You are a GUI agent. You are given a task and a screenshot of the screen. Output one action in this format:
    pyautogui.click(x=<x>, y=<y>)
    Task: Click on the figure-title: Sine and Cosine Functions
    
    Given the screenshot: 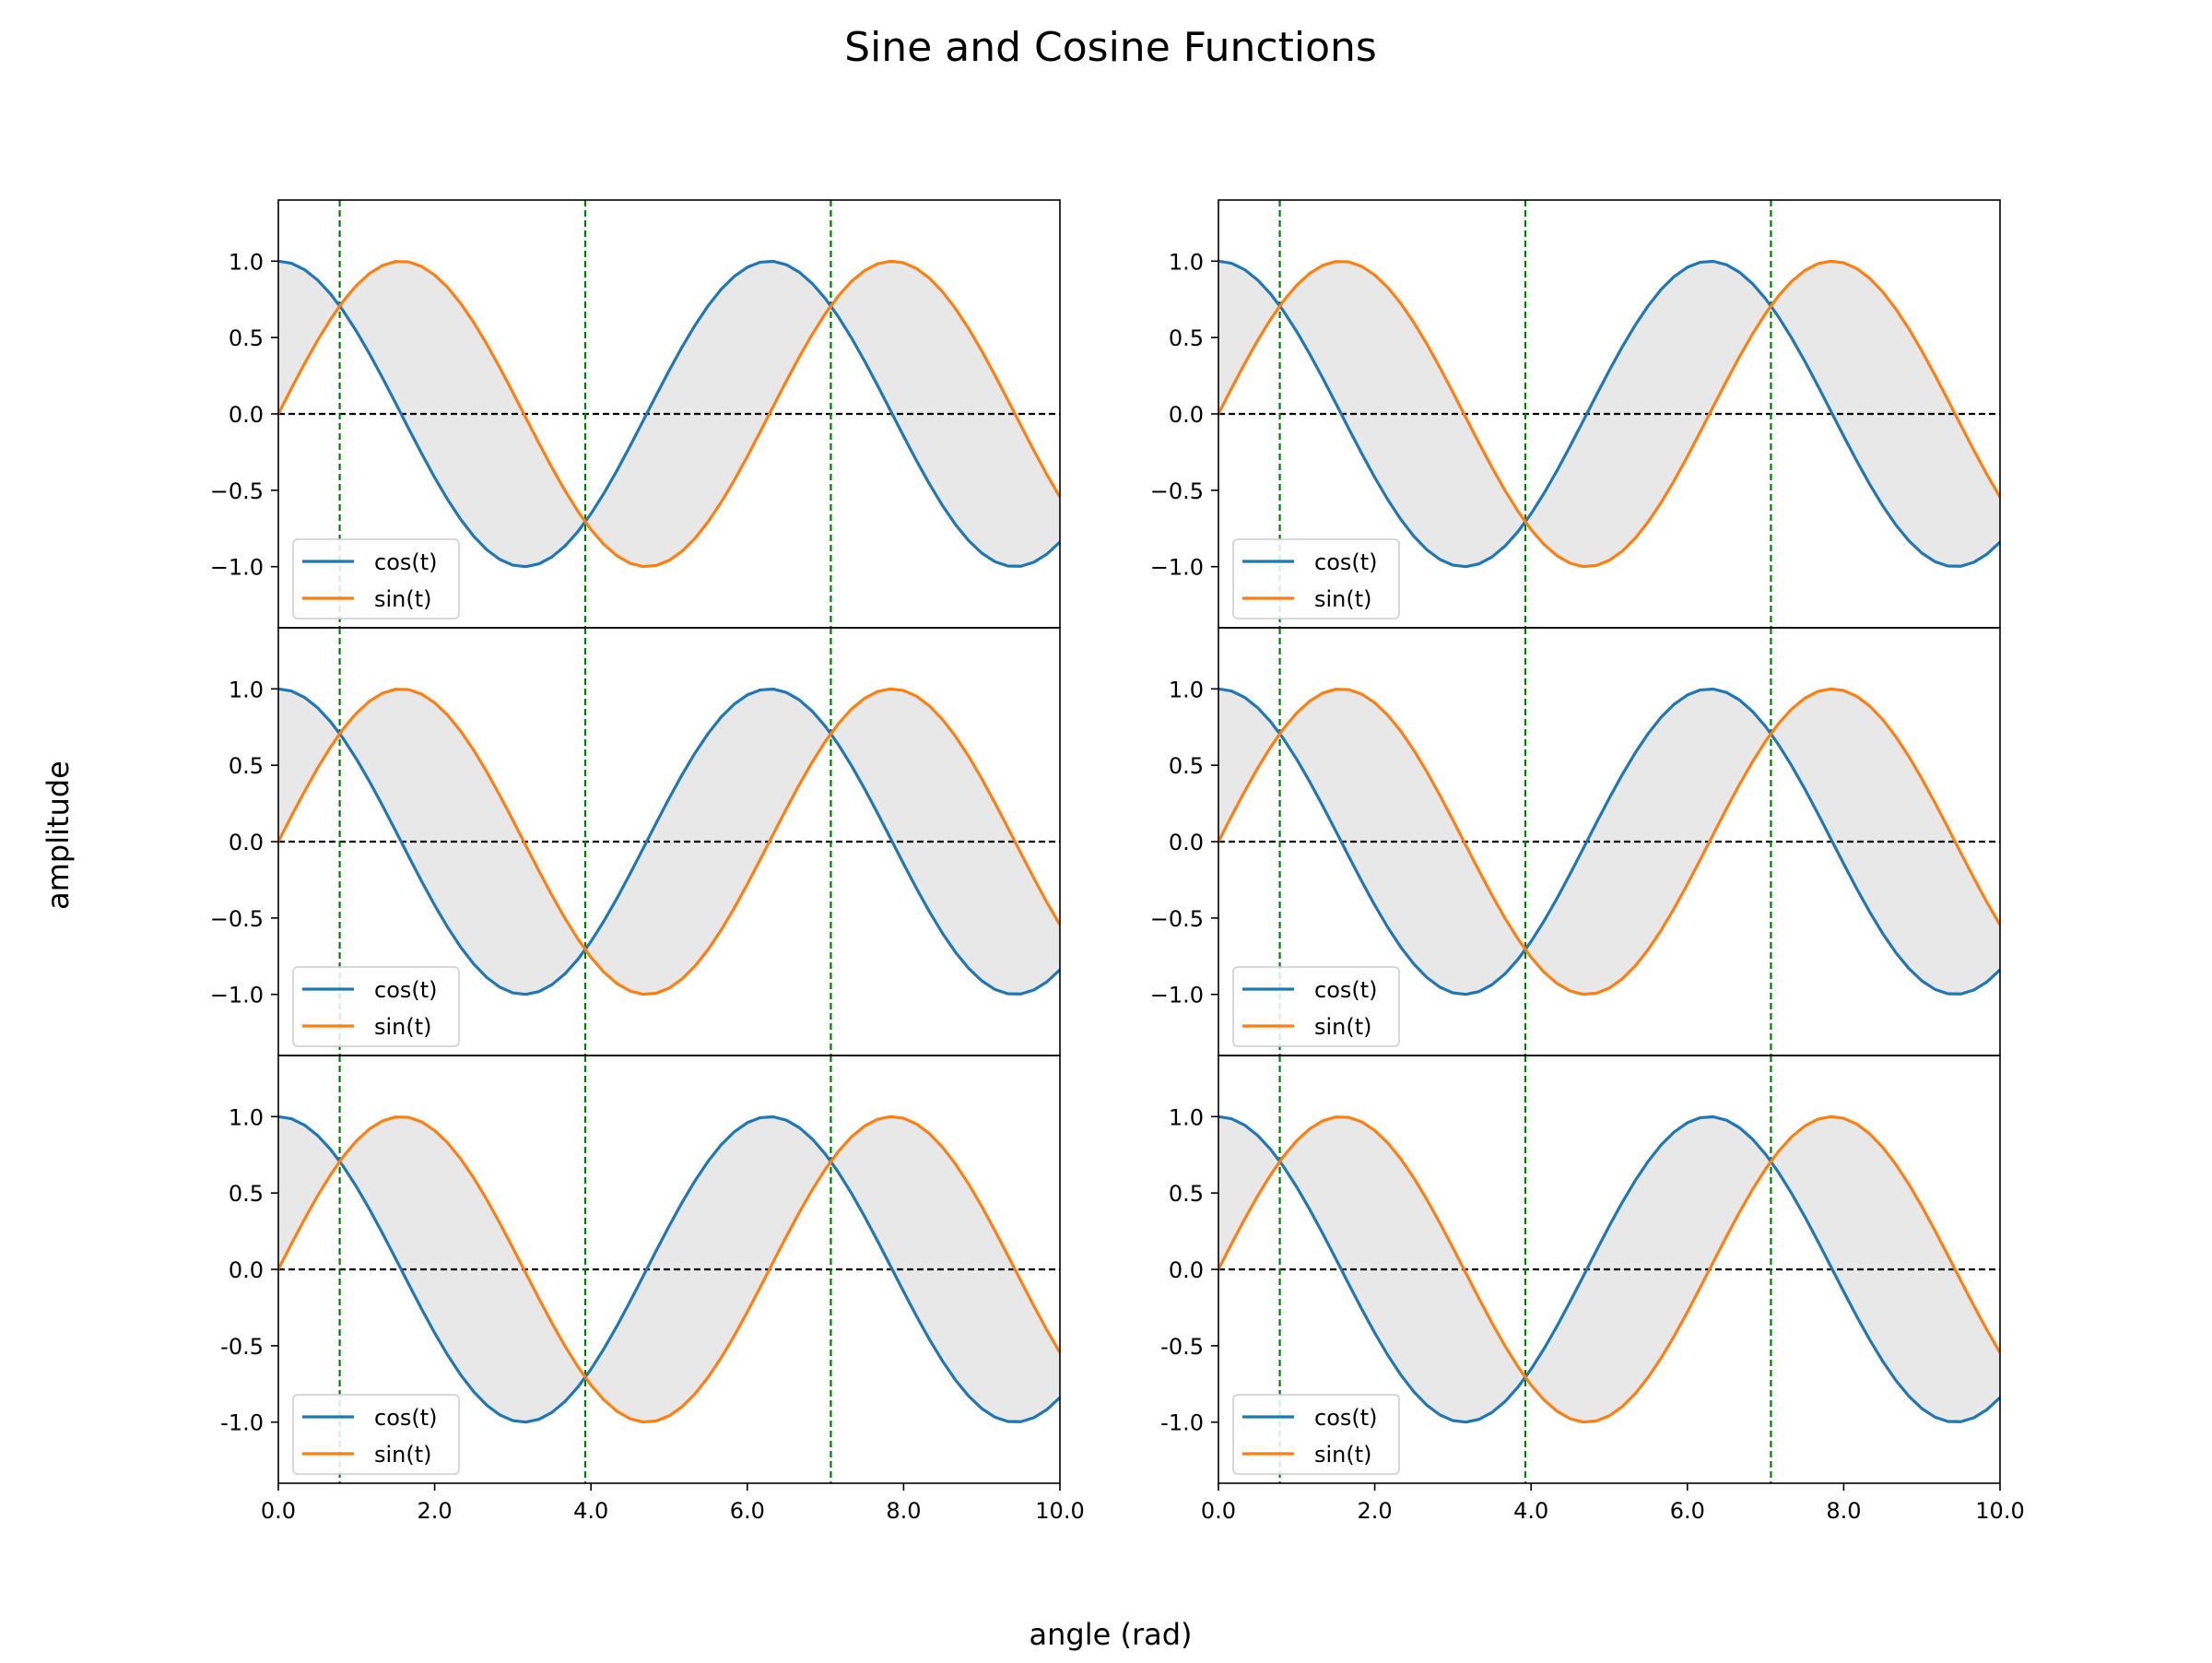 What is the action you would take?
    pyautogui.click(x=1110, y=47)
    